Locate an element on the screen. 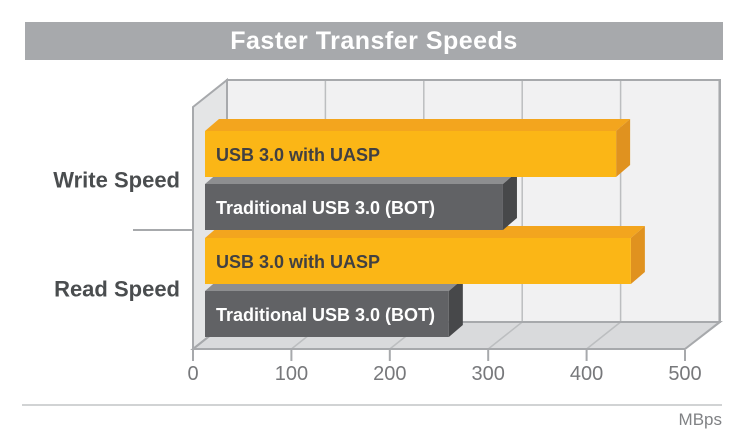  axis-tick-label: 400 is located at coordinates (586, 374).